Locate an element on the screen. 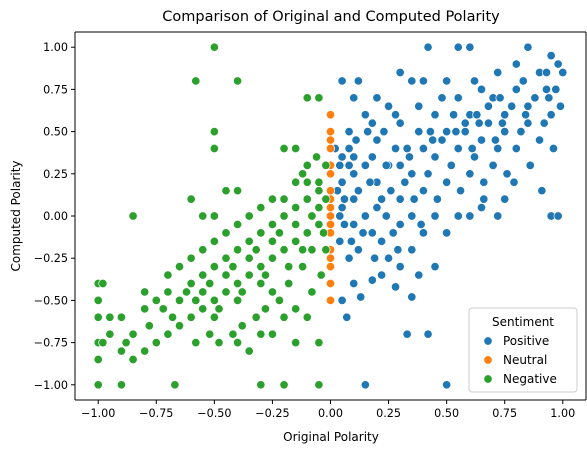 The height and width of the screenshot is (453, 587). x-tick-label: −0.25 is located at coordinates (272, 413).